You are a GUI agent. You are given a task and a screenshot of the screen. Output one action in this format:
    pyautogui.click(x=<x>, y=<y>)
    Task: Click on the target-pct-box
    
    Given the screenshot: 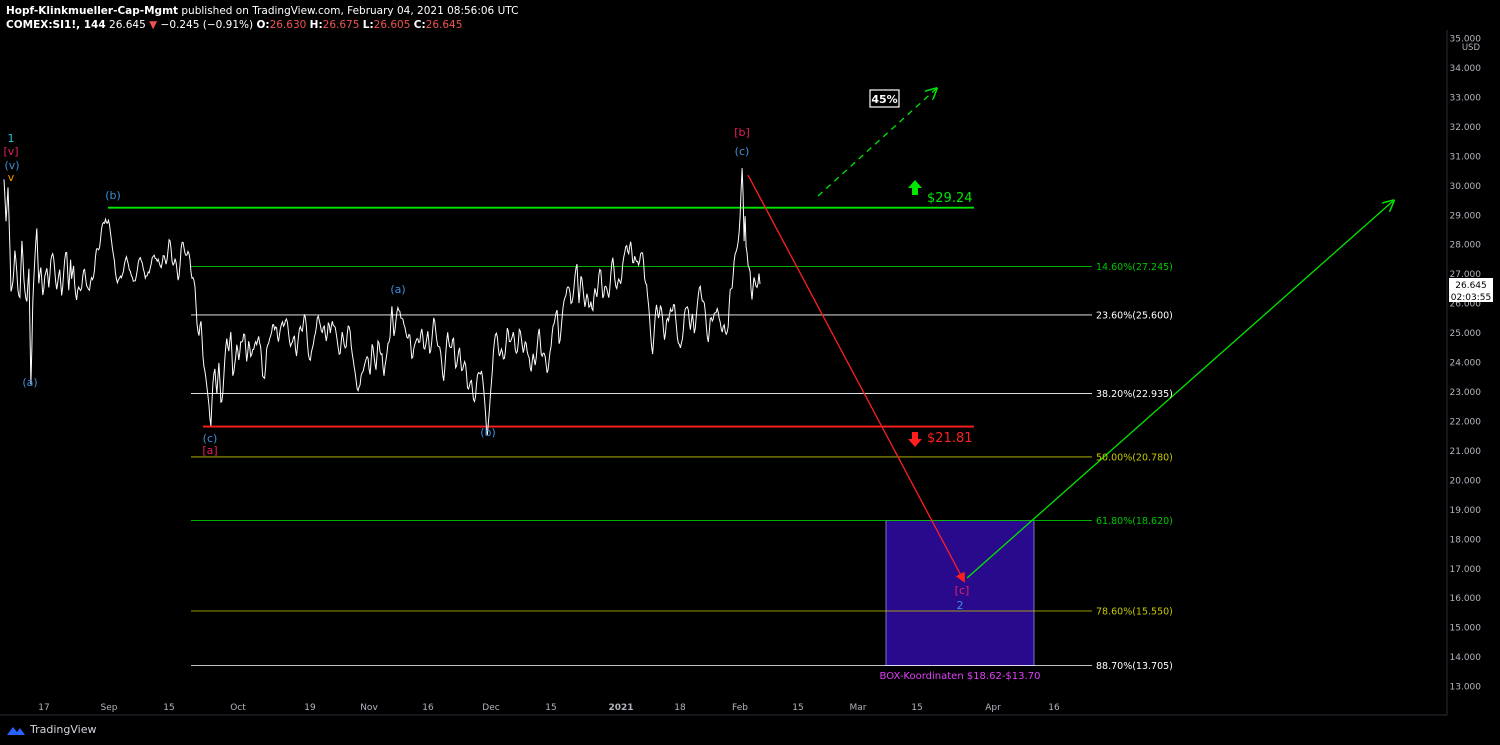 What is the action you would take?
    pyautogui.click(x=884, y=98)
    